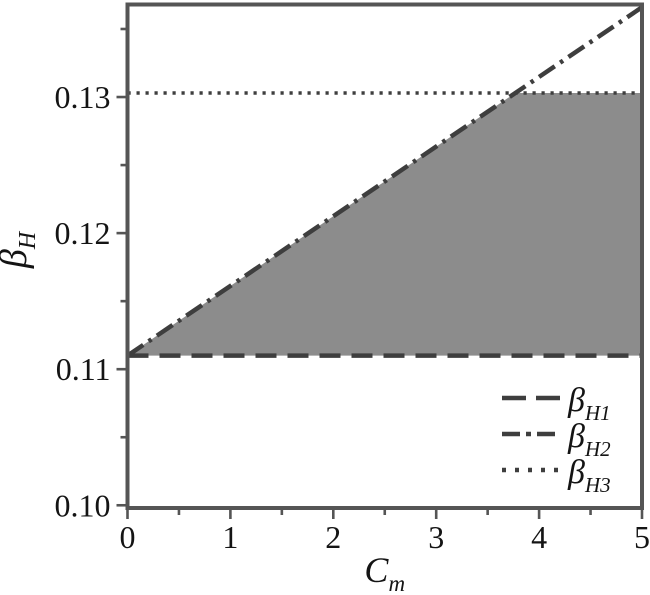  I want to click on x-tick-label: 2, so click(333, 537).